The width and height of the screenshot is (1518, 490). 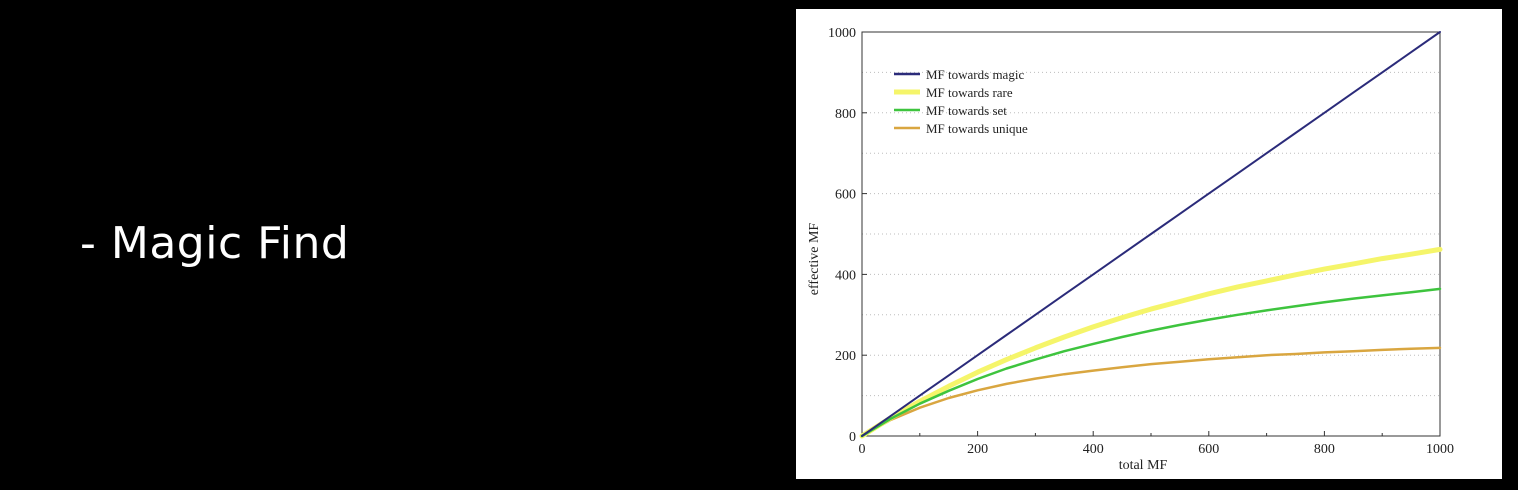 I want to click on series-line-mf-towards-set, so click(x=1151, y=362).